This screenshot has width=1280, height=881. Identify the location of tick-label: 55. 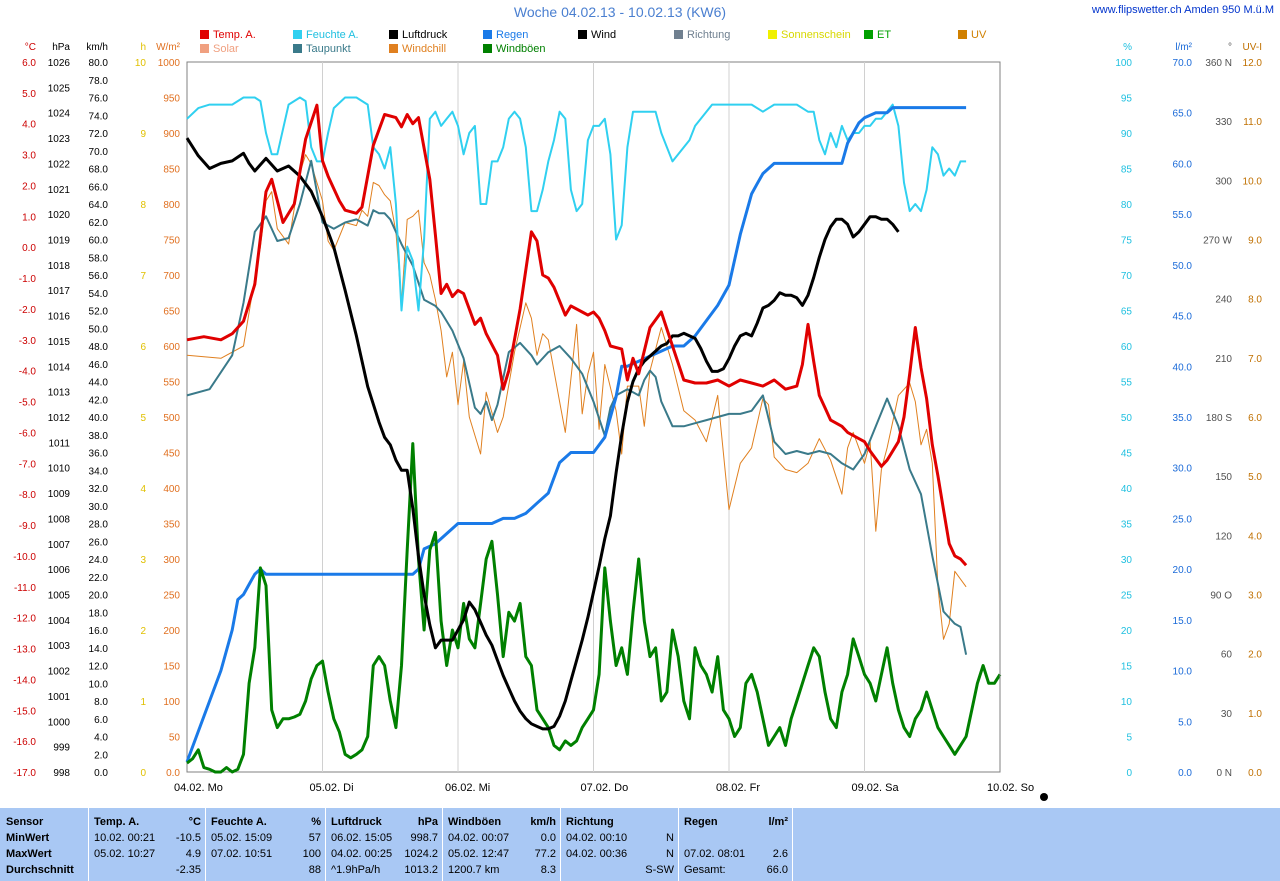
(1127, 383).